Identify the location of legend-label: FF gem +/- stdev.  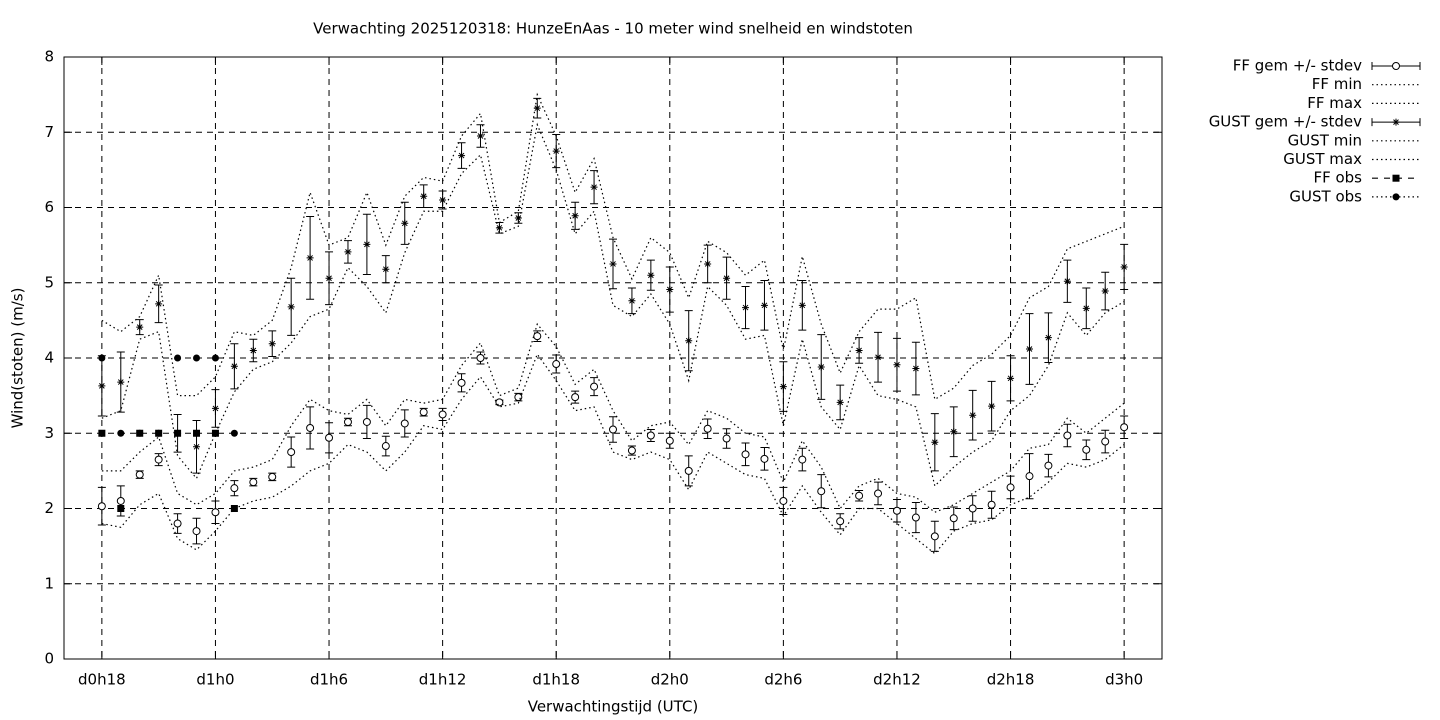
(1297, 66).